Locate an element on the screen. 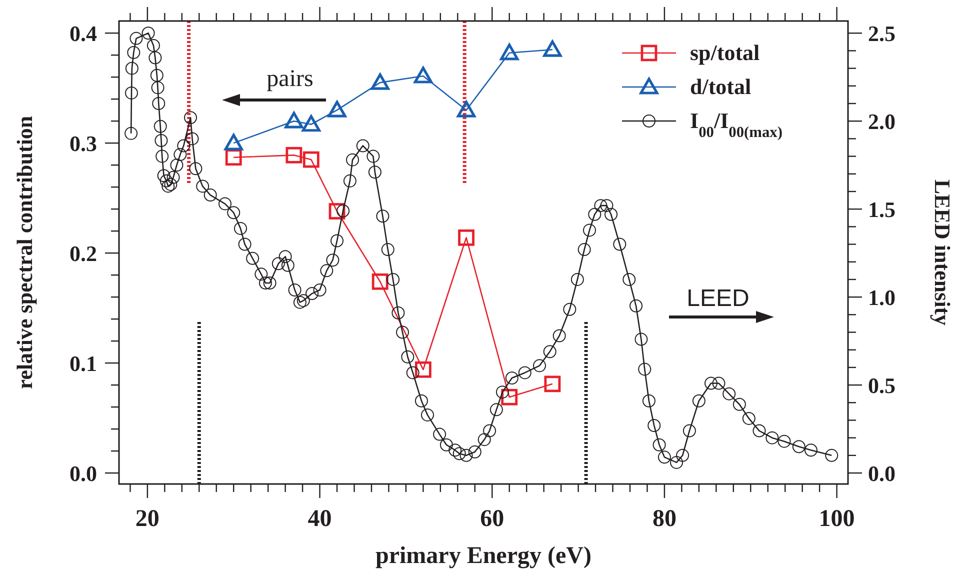 The image size is (958, 576). y2-tick-label: 0.0 is located at coordinates (882, 473).